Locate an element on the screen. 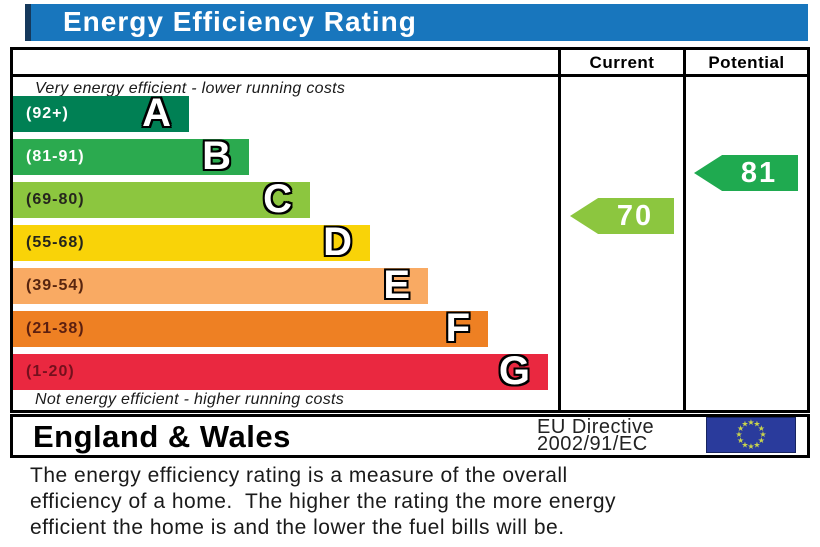 This screenshot has width=820, height=547. eu-flag-icon: ★ ★ ★ ★ ★ ★ ★ ★ ★ ★ ★ ★ is located at coordinates (751, 435).